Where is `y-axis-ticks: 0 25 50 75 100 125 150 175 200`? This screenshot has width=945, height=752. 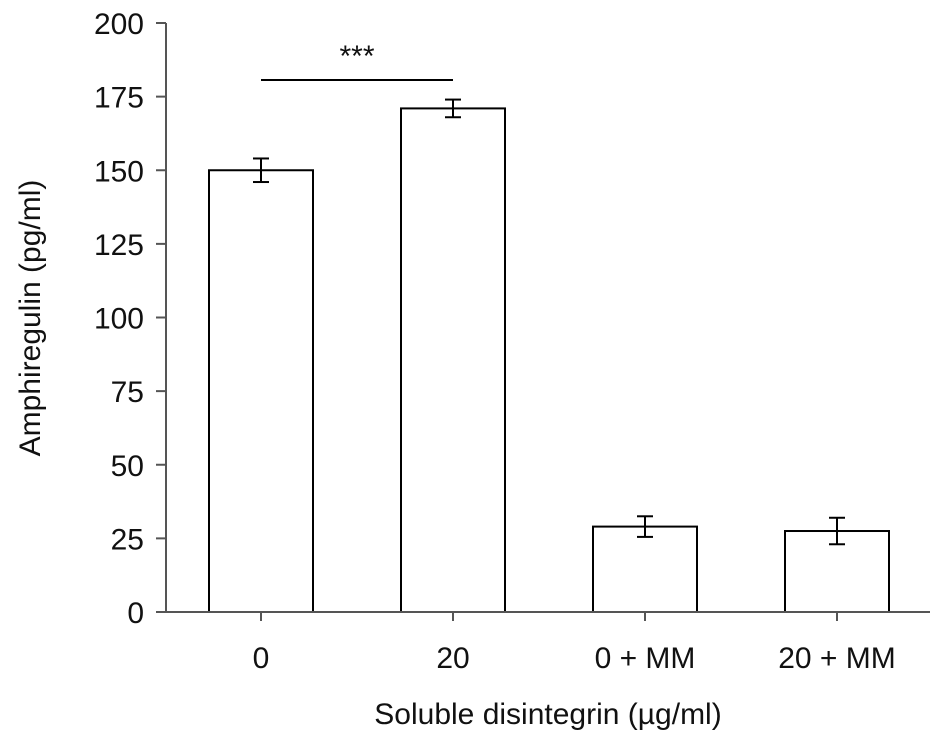 y-axis-ticks: 0 25 50 75 100 125 150 175 200 is located at coordinates (130, 319).